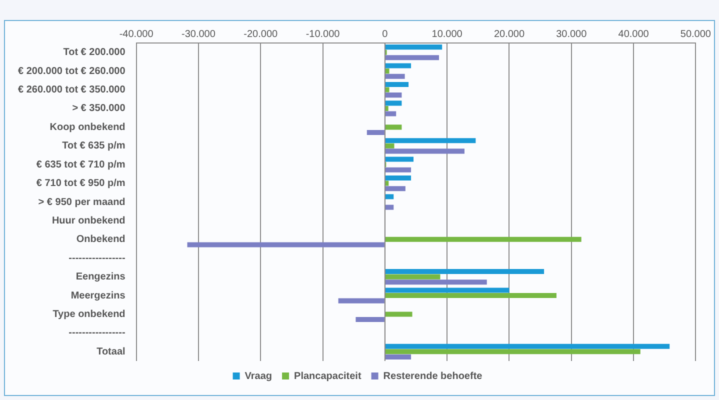 This screenshot has width=719, height=400. I want to click on x-tick-label: -30.000, so click(198, 34).